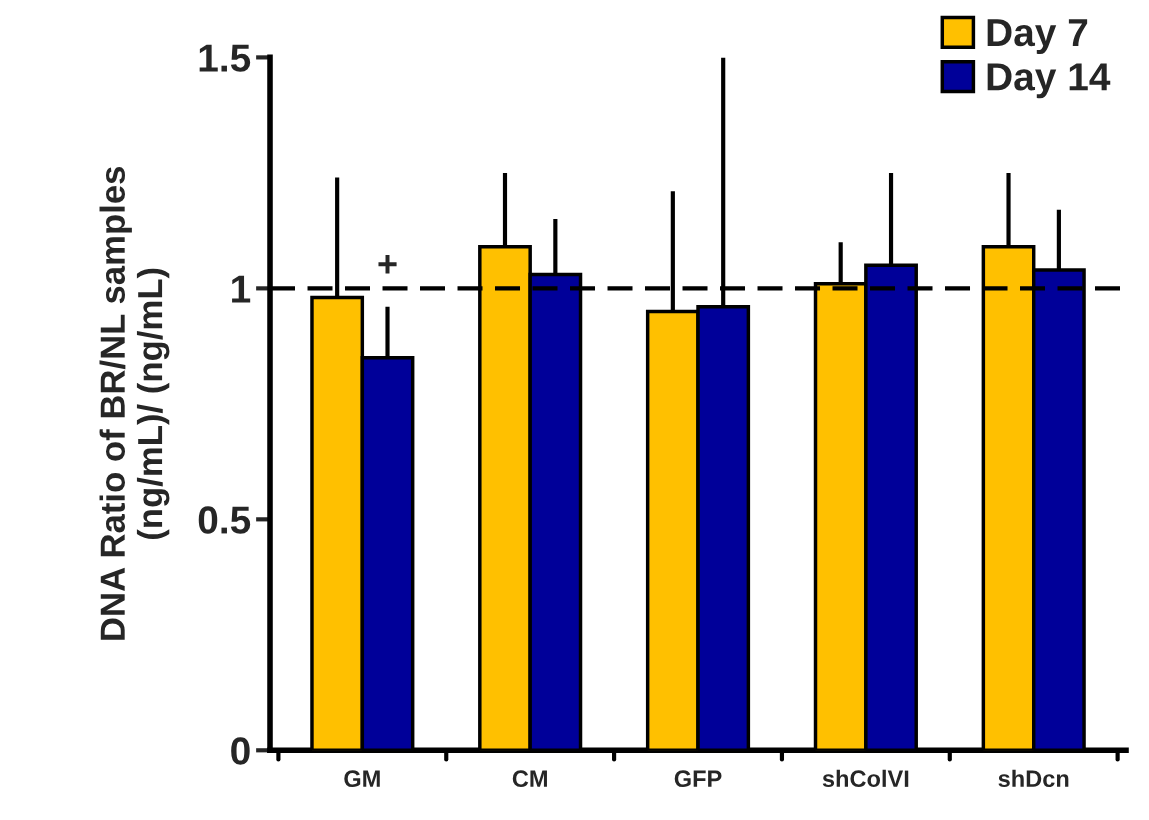 The width and height of the screenshot is (1149, 820). I want to click on x-tick-label: GFP, so click(698, 779).